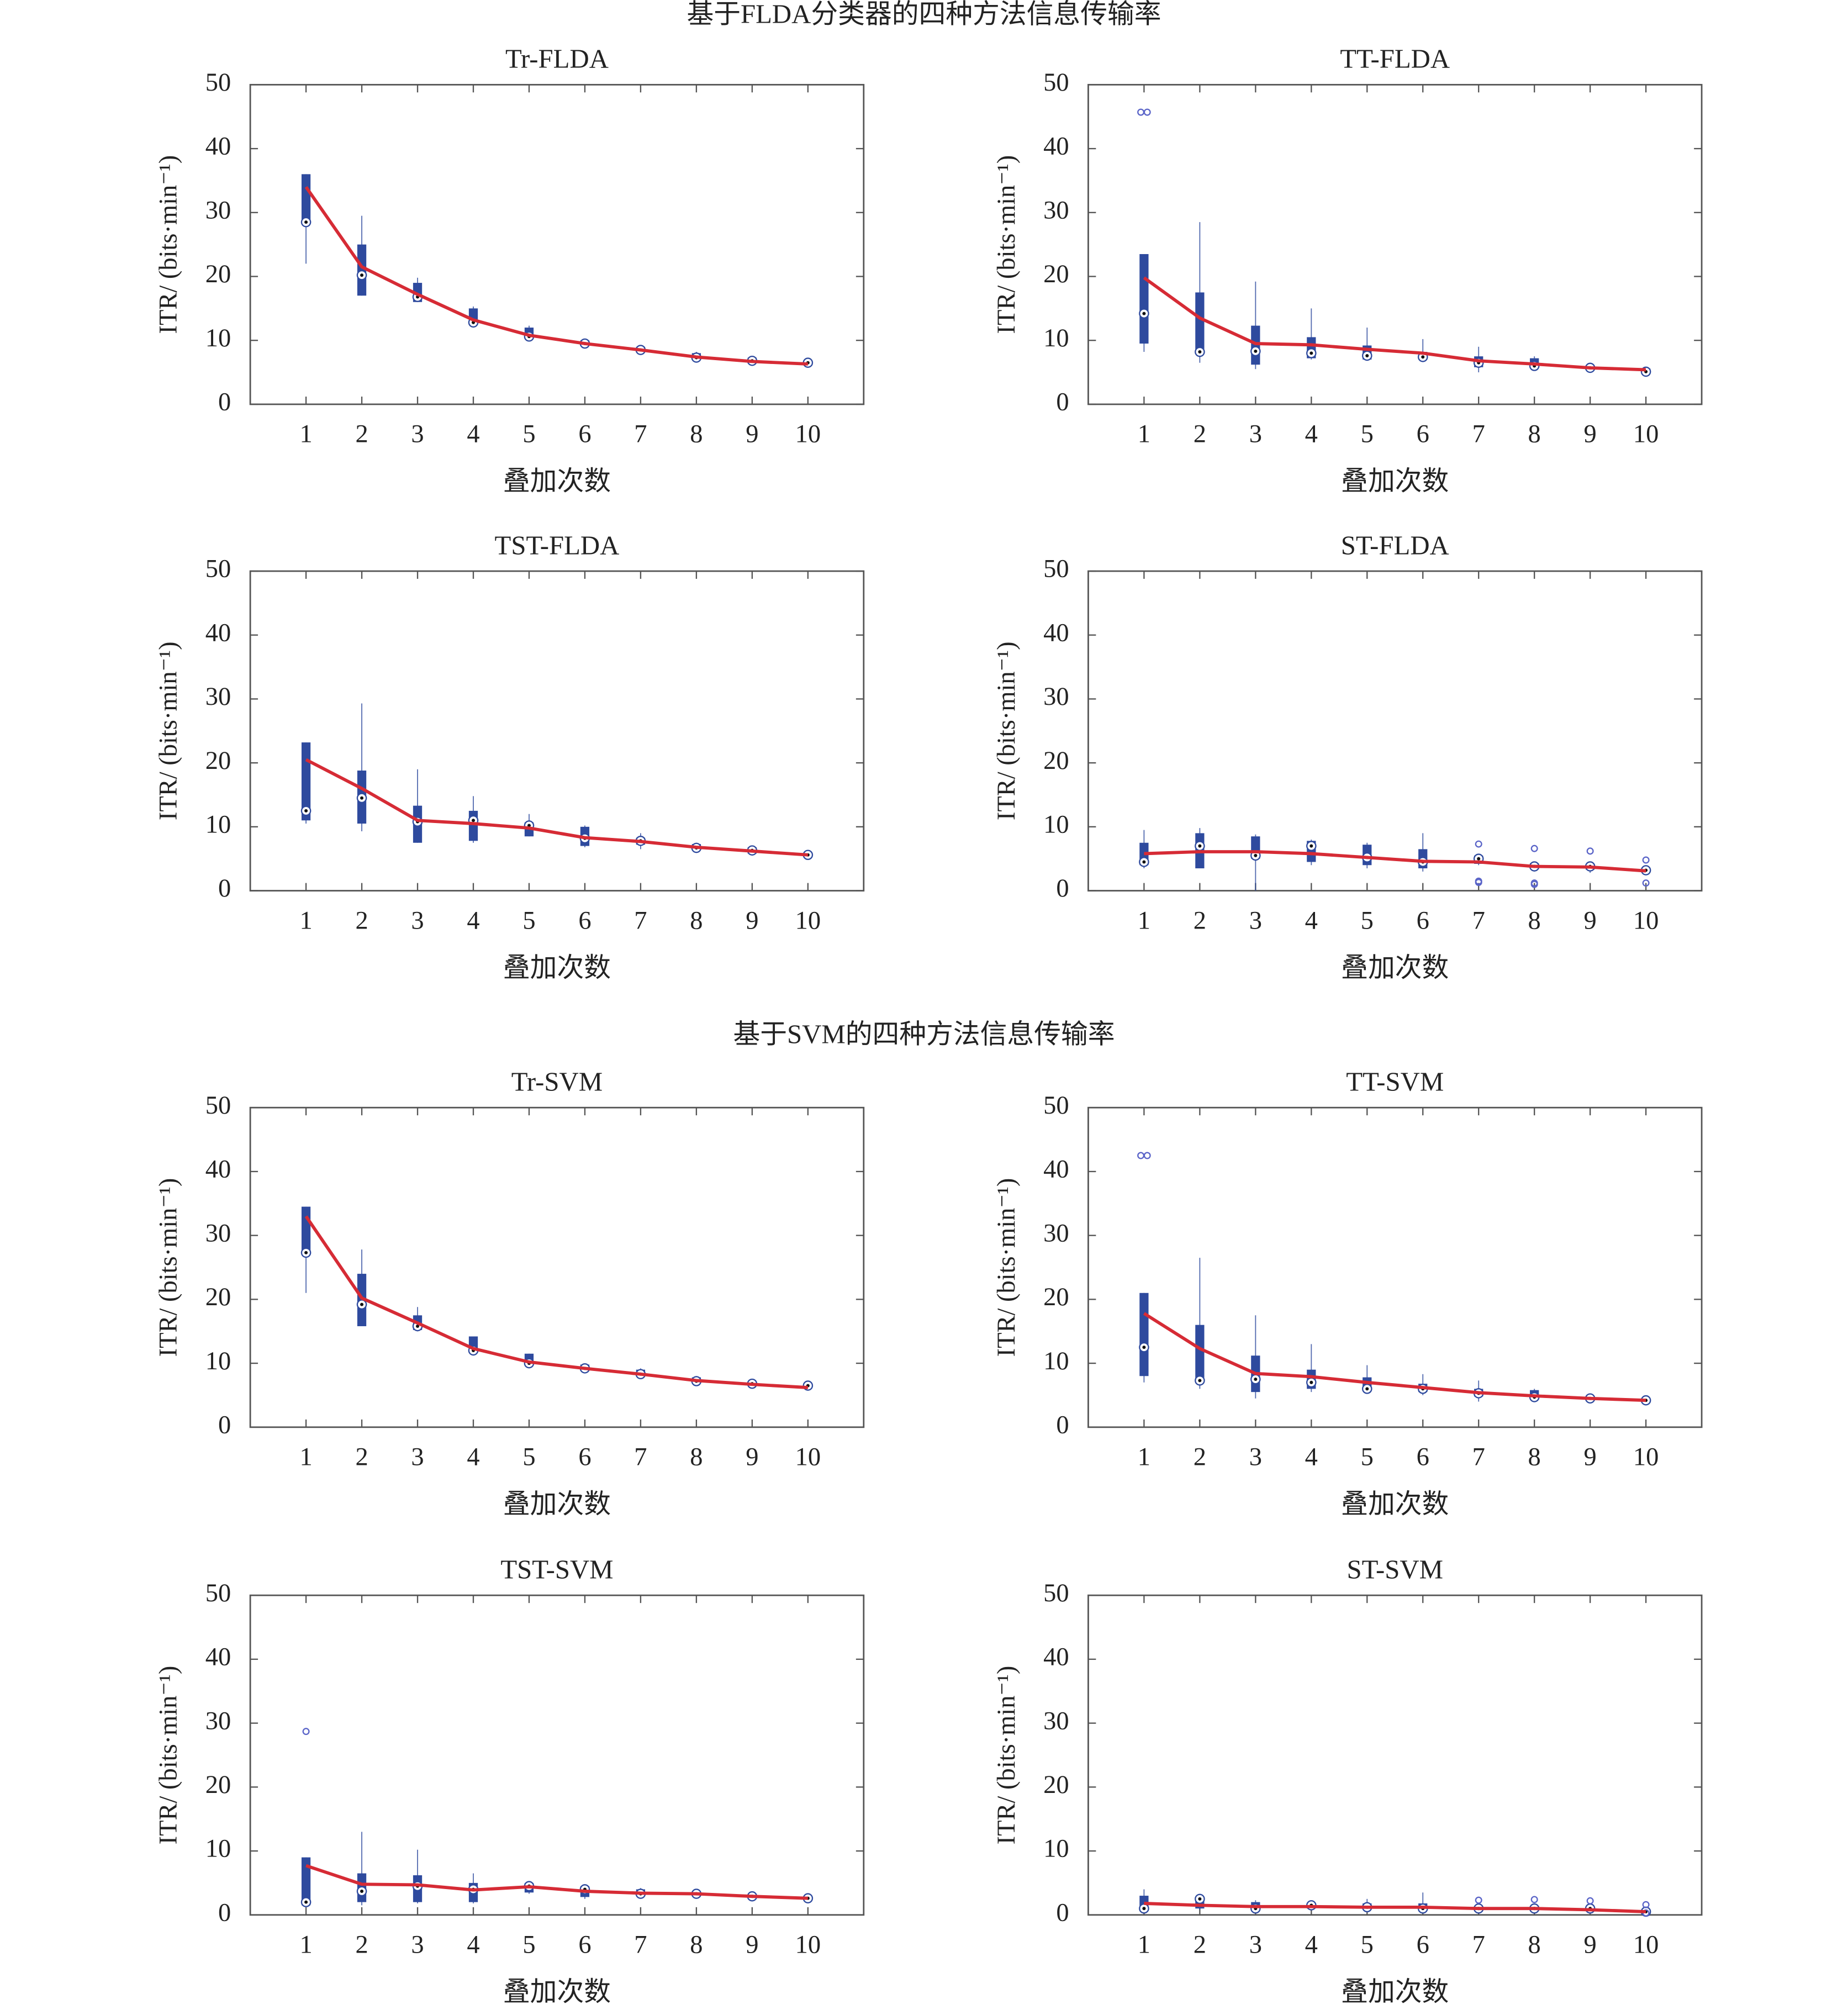 The image size is (1848, 2015). What do you see at coordinates (1395, 59) in the screenshot?
I see `subplot-title: TT-FLDA` at bounding box center [1395, 59].